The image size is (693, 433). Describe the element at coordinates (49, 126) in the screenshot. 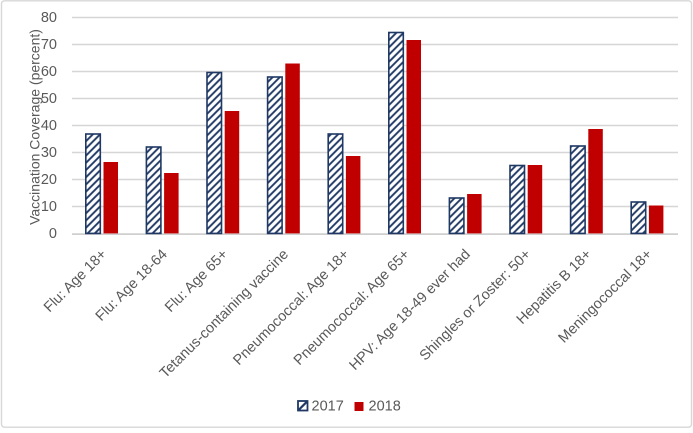

I see `svg-text: 40` at that location.